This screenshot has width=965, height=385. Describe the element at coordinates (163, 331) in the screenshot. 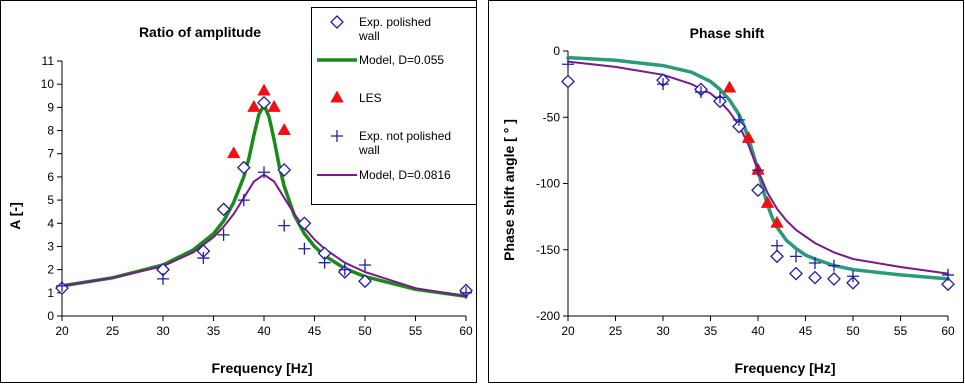

I see `x-tick-label-left: 30` at that location.